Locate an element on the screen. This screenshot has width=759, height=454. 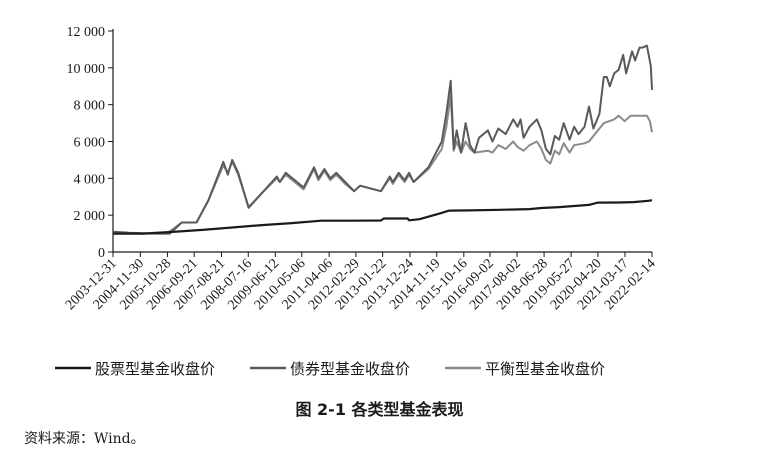
y-tick-label: 10 000 is located at coordinates (86, 69).